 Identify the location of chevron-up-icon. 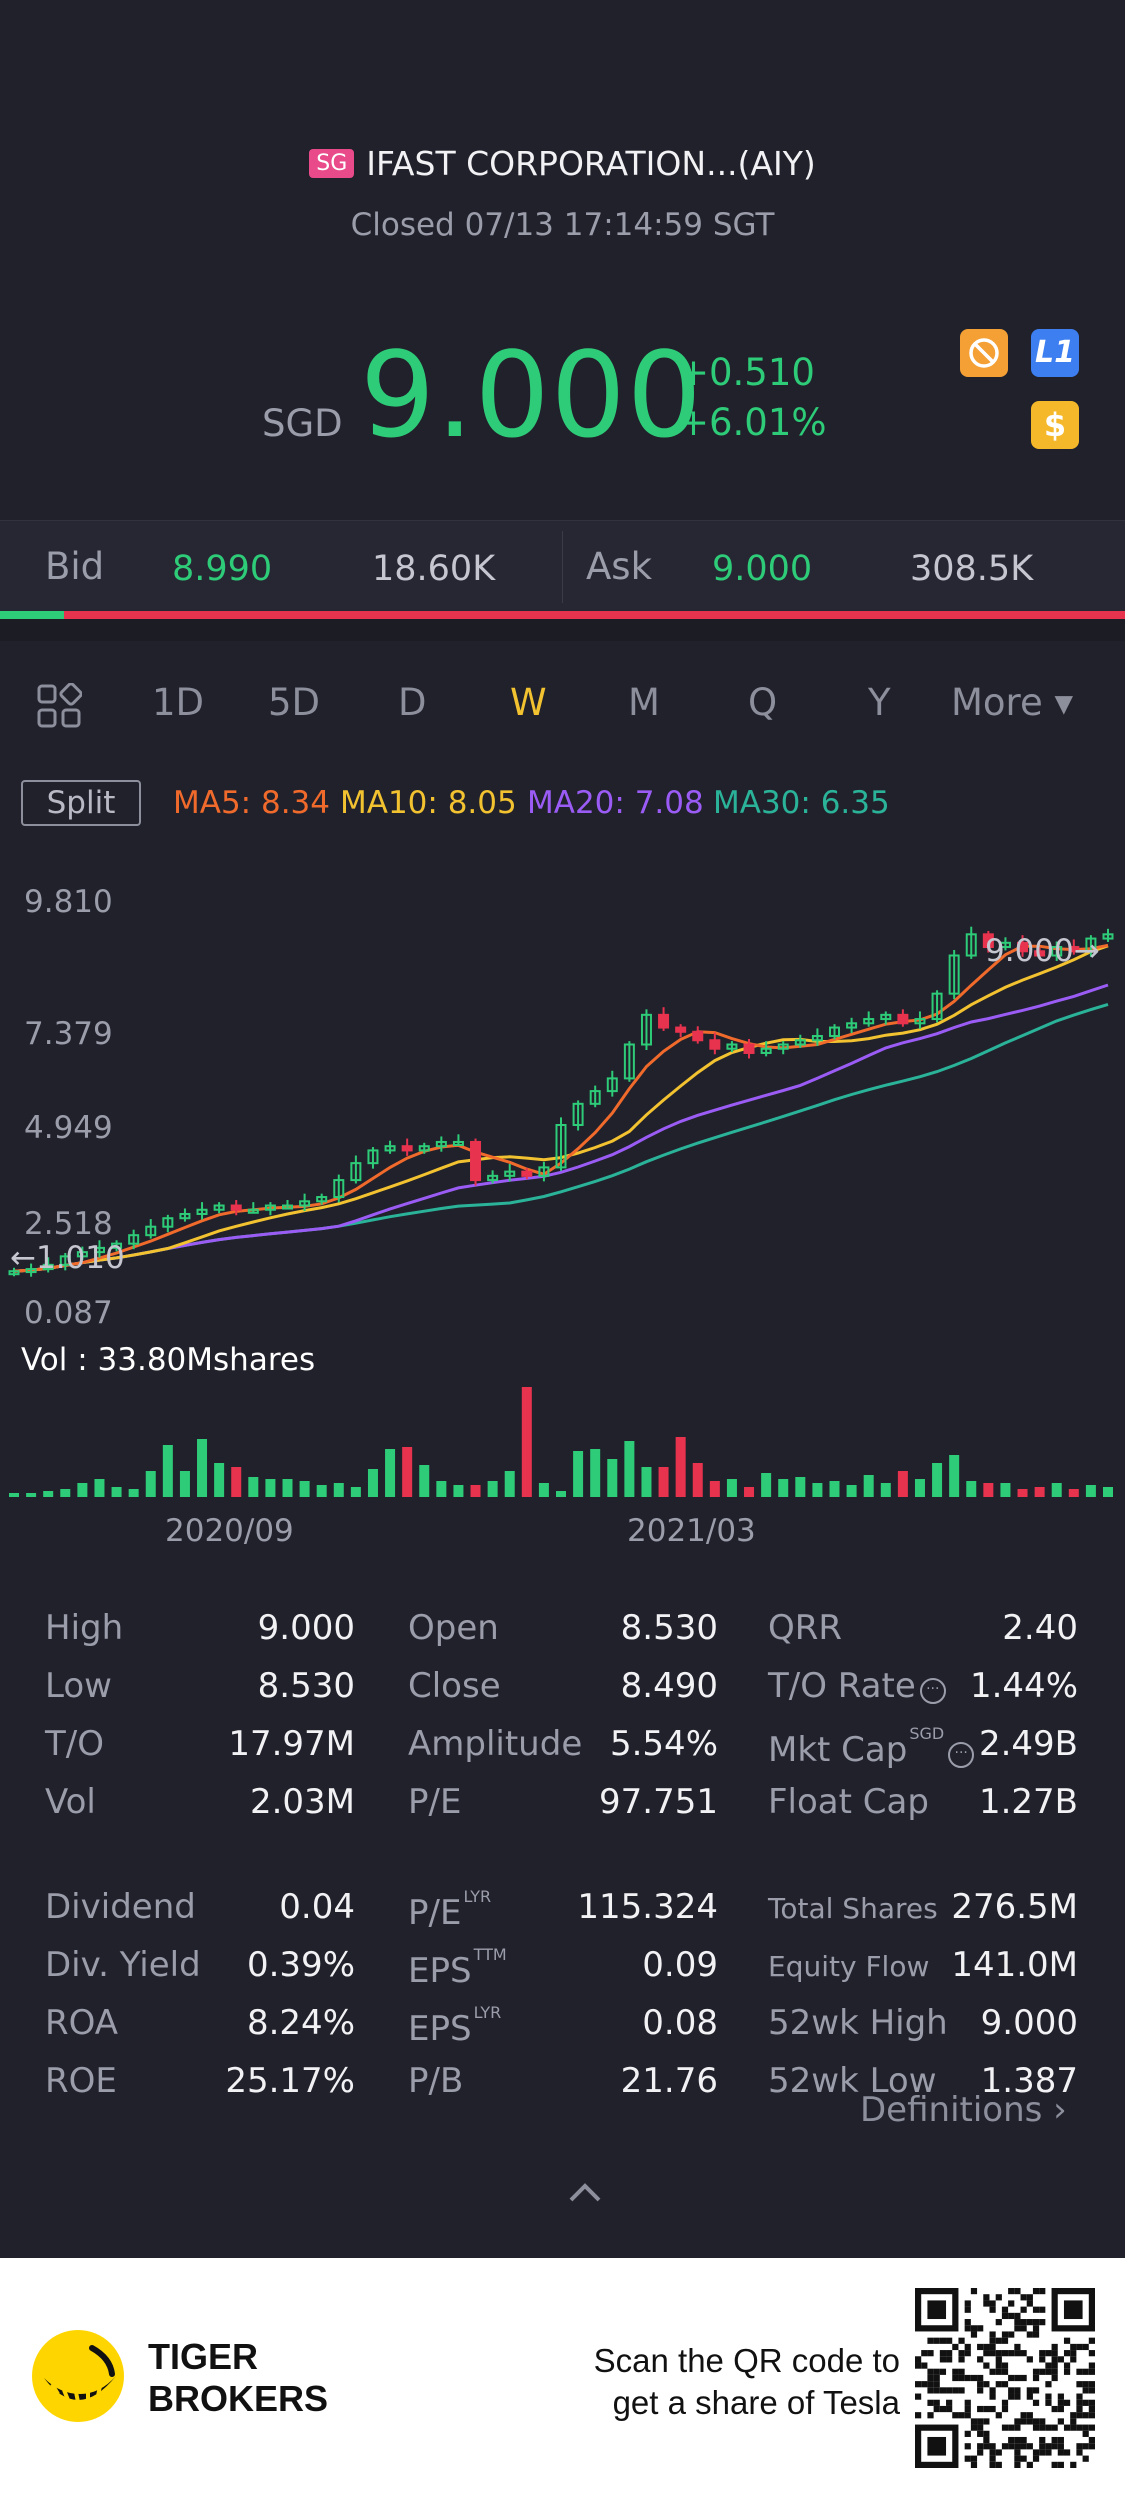
(585, 2192).